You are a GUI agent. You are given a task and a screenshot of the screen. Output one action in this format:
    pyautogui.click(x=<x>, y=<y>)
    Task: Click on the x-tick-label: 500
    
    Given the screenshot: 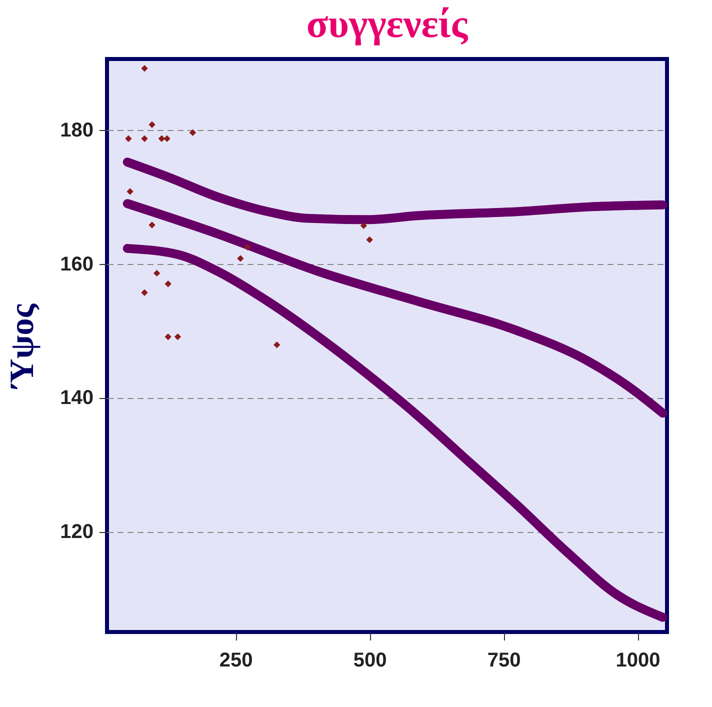 What is the action you would take?
    pyautogui.click(x=370, y=661)
    